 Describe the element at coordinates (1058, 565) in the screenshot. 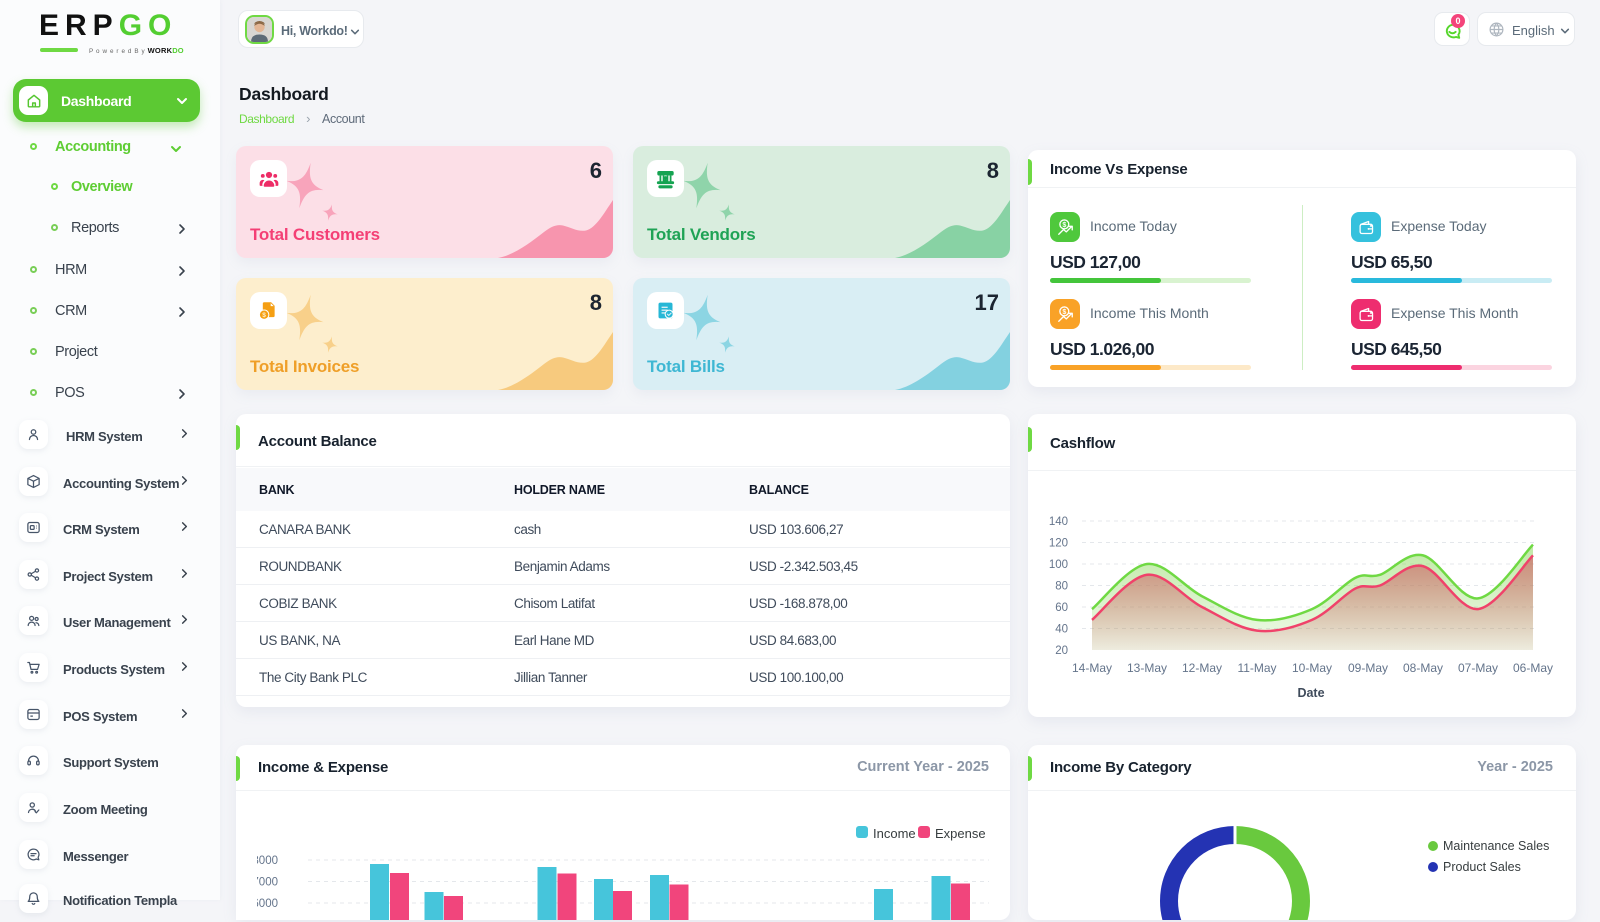

I see `svg-text: 100` at that location.